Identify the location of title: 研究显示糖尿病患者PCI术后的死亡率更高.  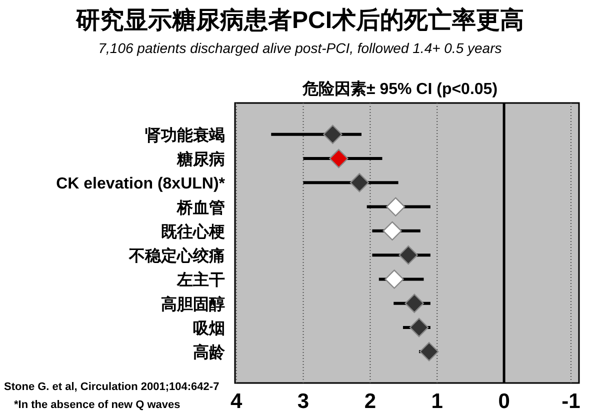
(300, 20).